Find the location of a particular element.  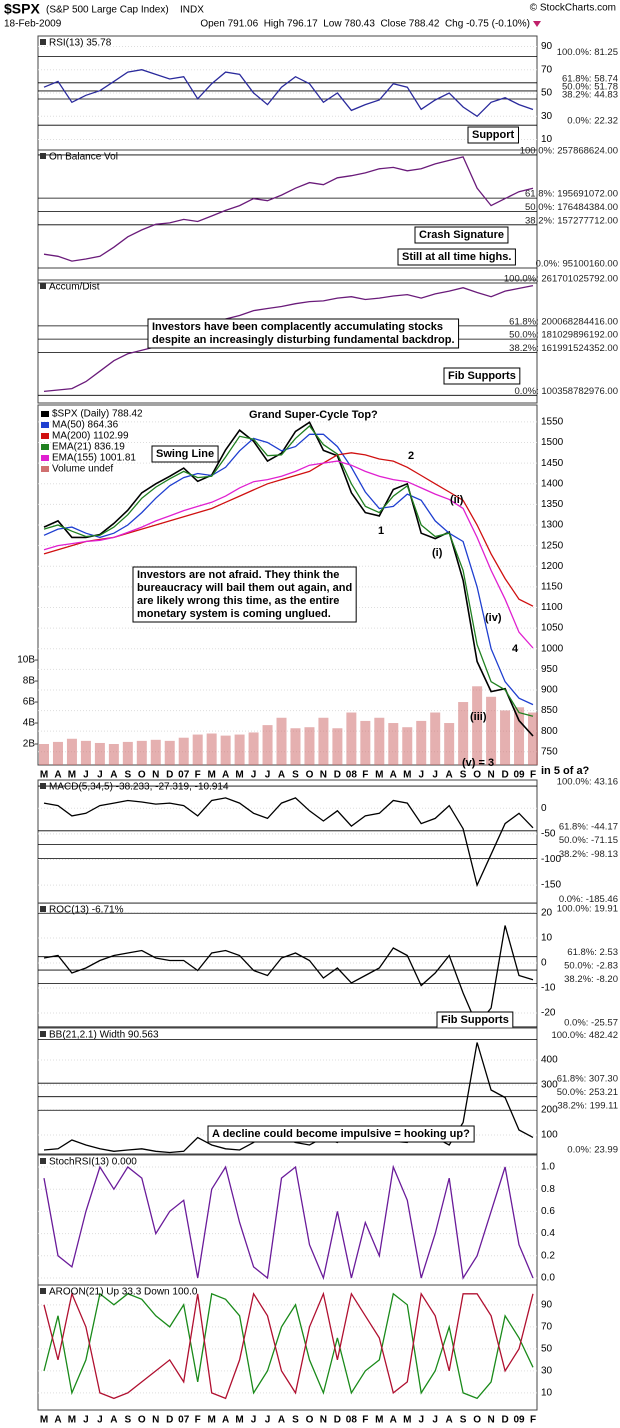

annotation-box is located at coordinates (461, 235).